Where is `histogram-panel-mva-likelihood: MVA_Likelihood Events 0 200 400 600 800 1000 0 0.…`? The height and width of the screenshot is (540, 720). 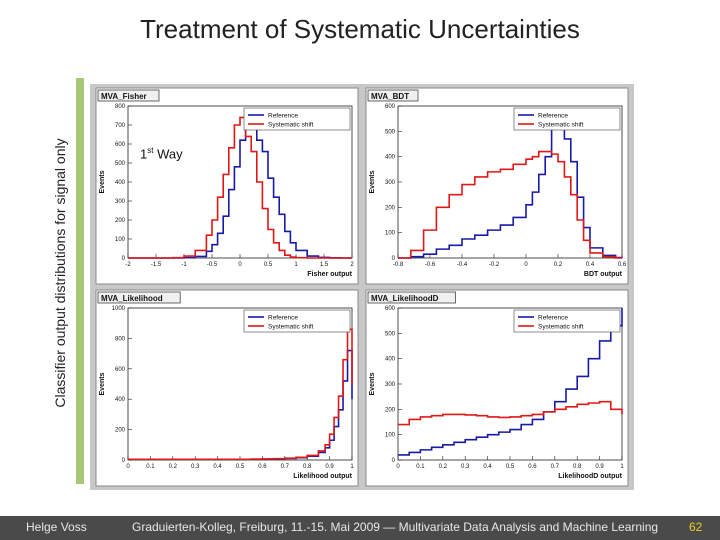
histogram-panel-mva-likelihood: MVA_Likelihood Events 0 200 400 600 800 1000 0 0.… is located at coordinates (227, 388).